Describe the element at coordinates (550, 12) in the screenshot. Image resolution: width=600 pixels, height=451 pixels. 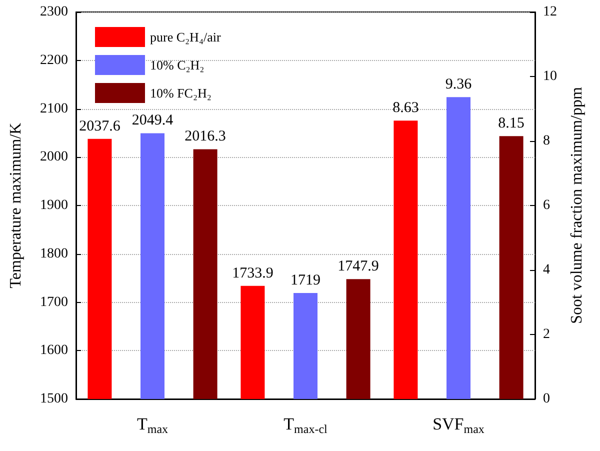
I see `y2-tick-label: 12` at that location.